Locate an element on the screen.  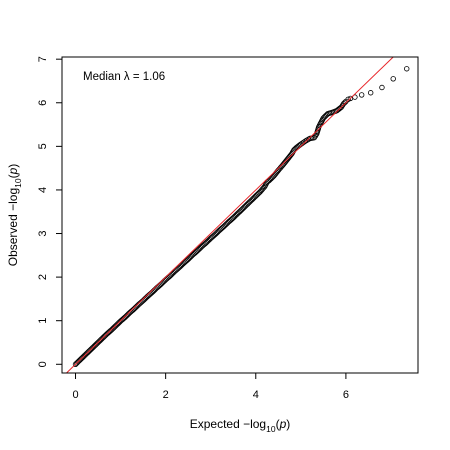
x-axis-title-var: p is located at coordinates (283, 424).